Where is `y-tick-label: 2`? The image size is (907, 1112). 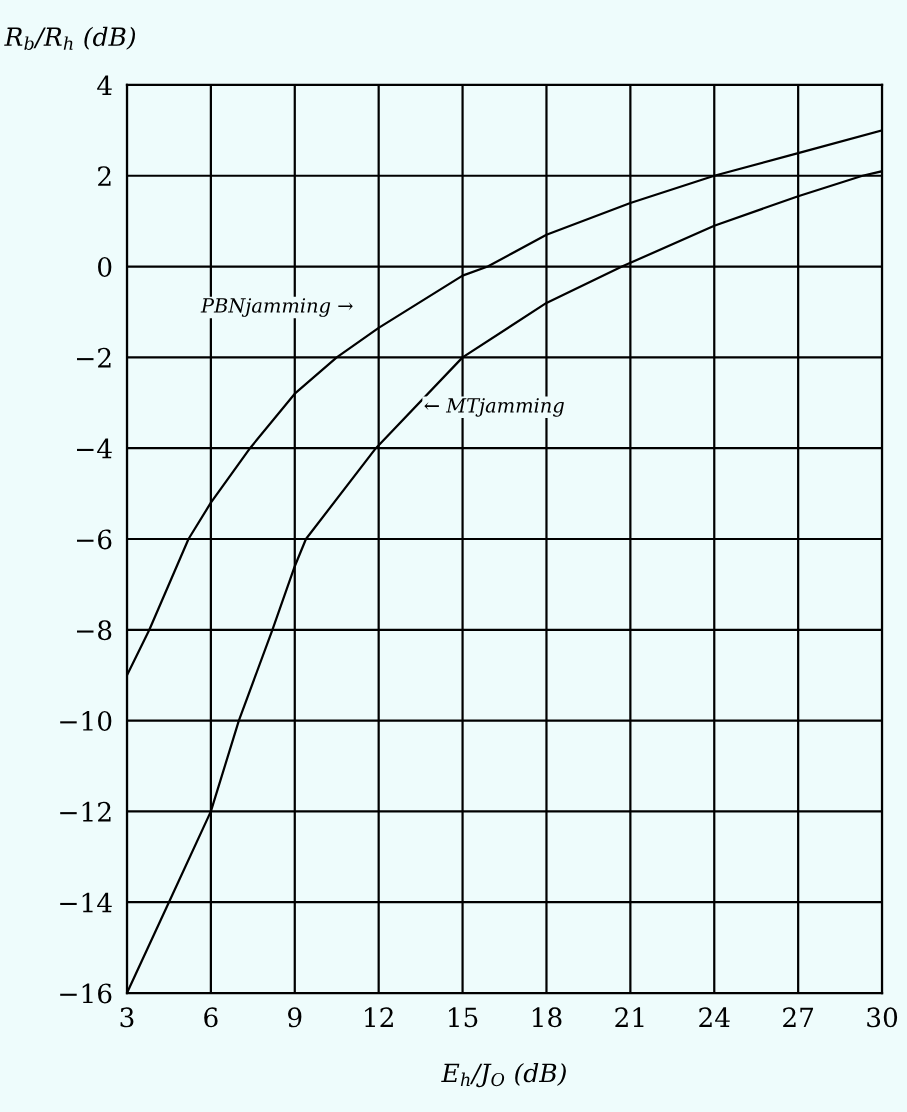
y-tick-label: 2 is located at coordinates (104, 176).